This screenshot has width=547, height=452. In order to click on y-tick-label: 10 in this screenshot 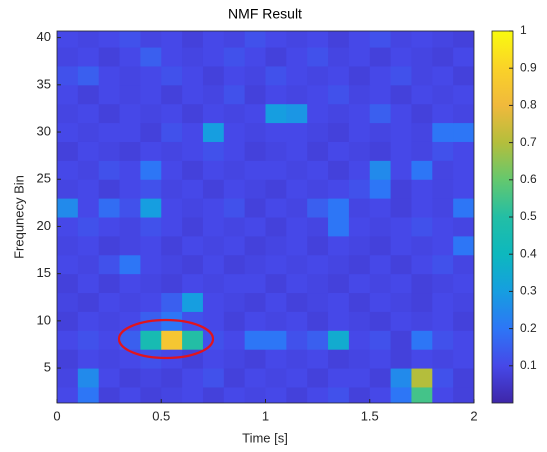, I will do `click(44, 319)`.